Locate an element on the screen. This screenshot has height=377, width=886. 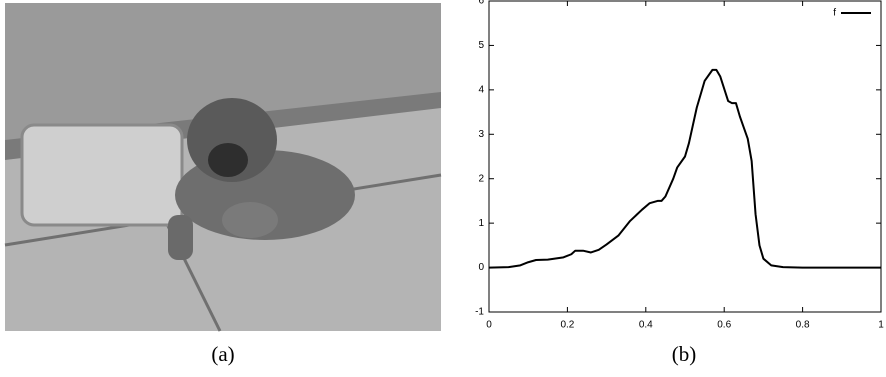
caption: (a) is located at coordinates (222, 354).